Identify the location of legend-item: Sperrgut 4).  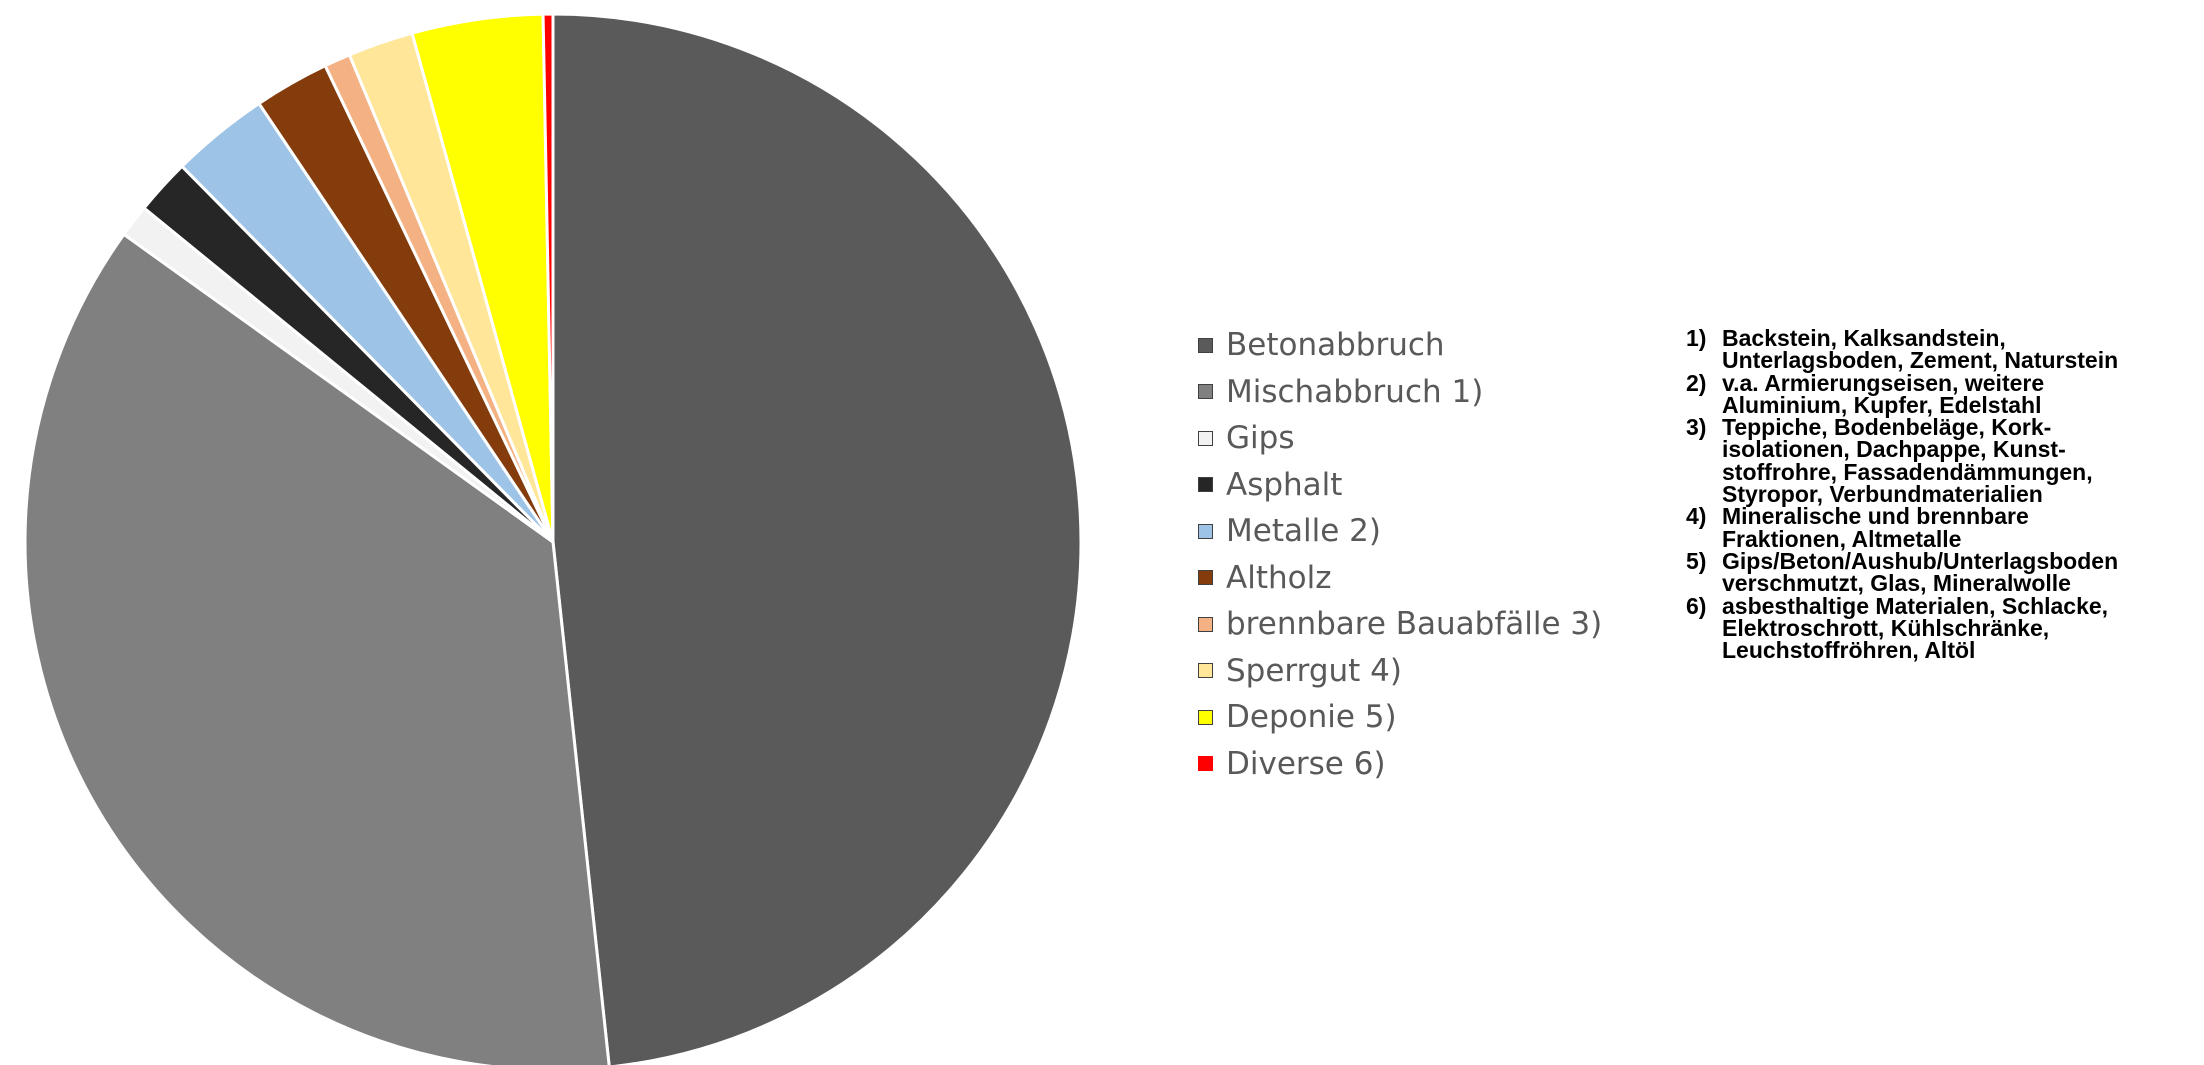
(1400, 671).